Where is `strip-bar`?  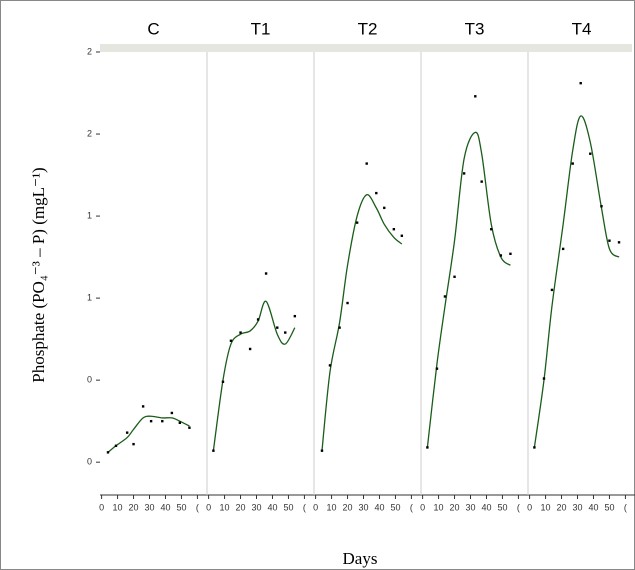 strip-bar is located at coordinates (366, 48).